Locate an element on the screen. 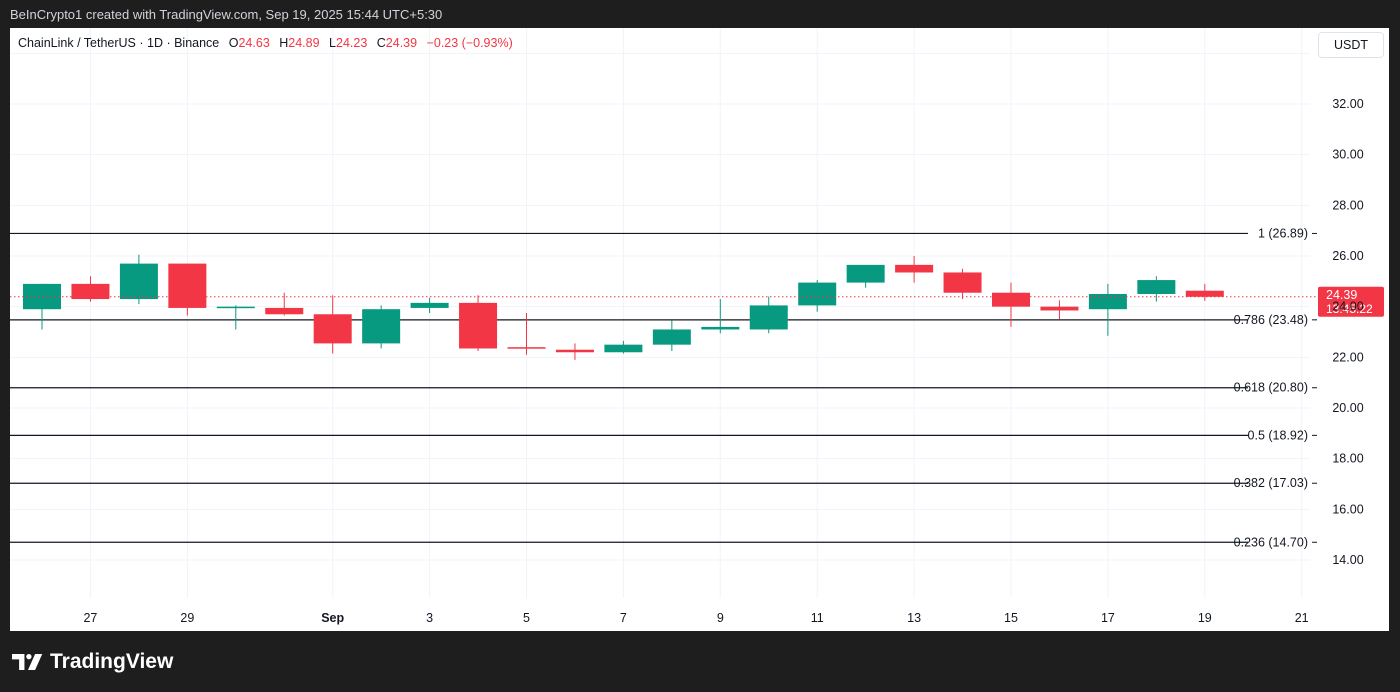 The image size is (1400, 692). price-tick-label: 22.00 is located at coordinates (1347, 357).